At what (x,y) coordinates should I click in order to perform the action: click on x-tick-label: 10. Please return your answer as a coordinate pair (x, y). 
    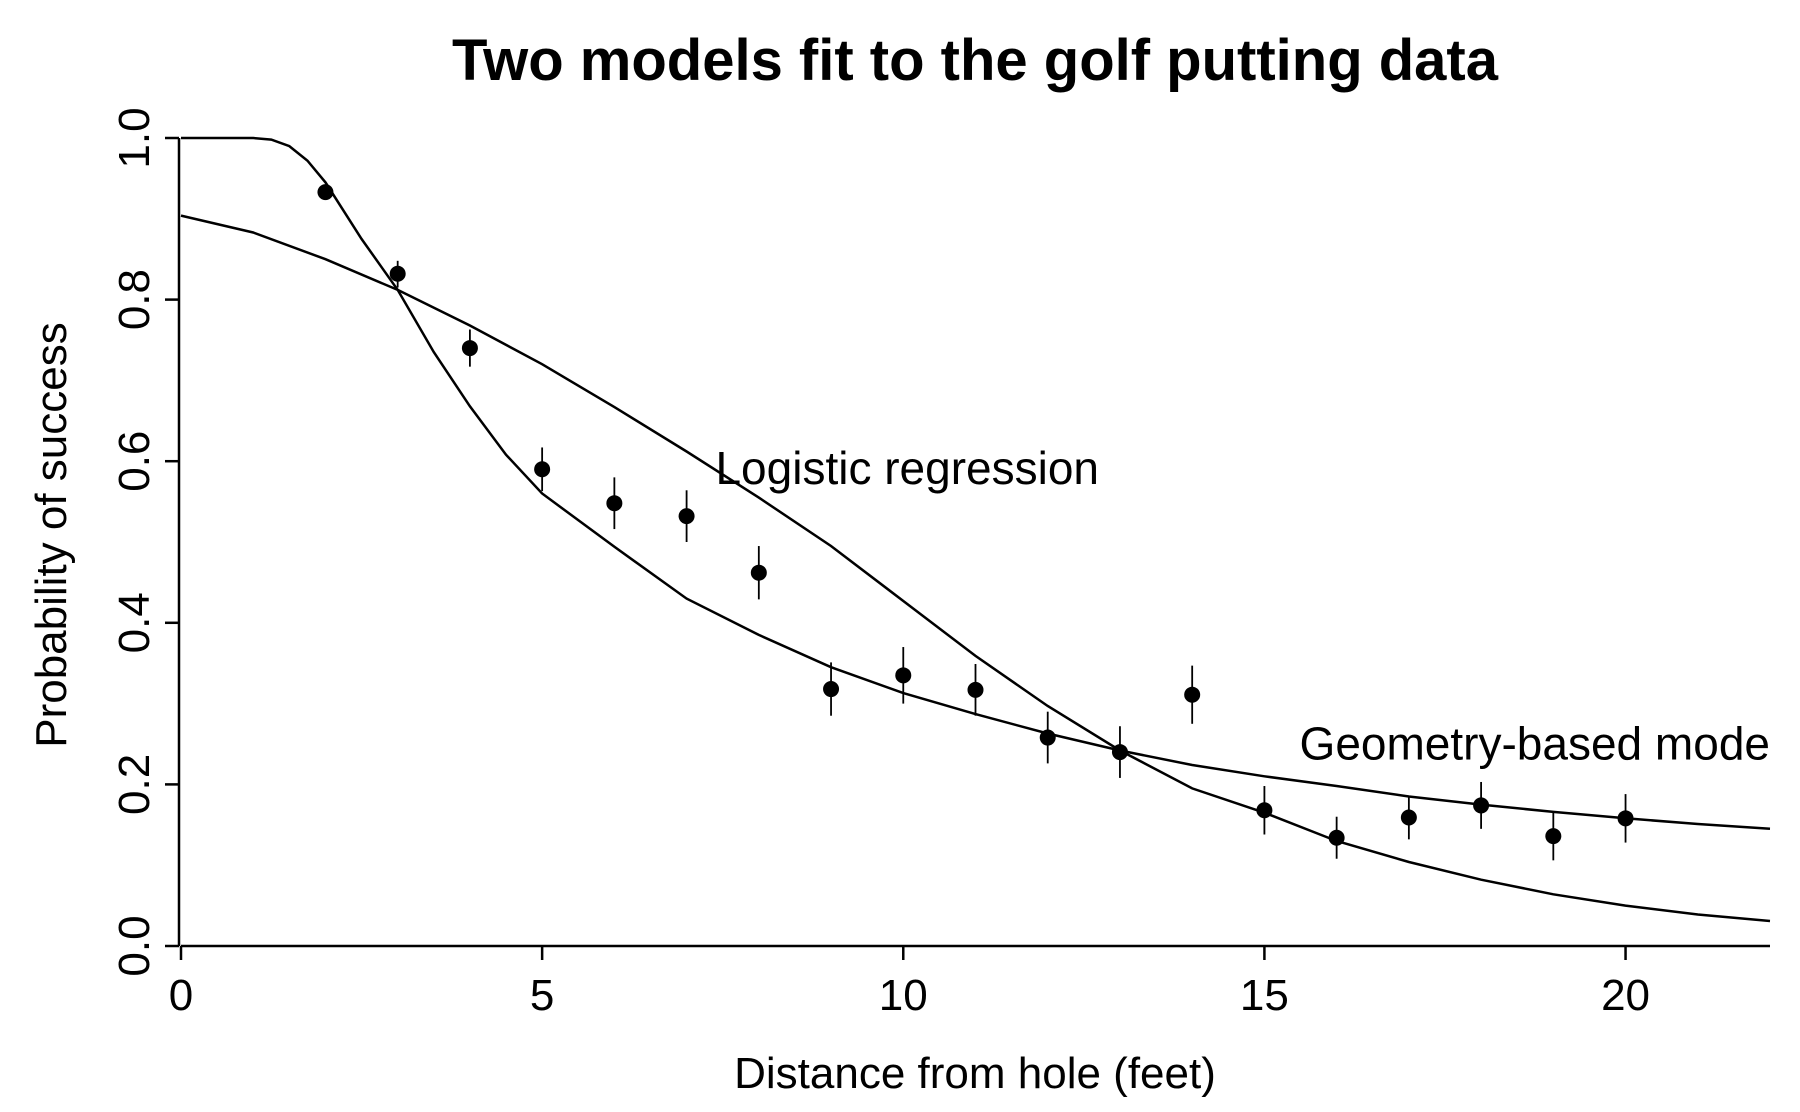
    Looking at the image, I should click on (903, 995).